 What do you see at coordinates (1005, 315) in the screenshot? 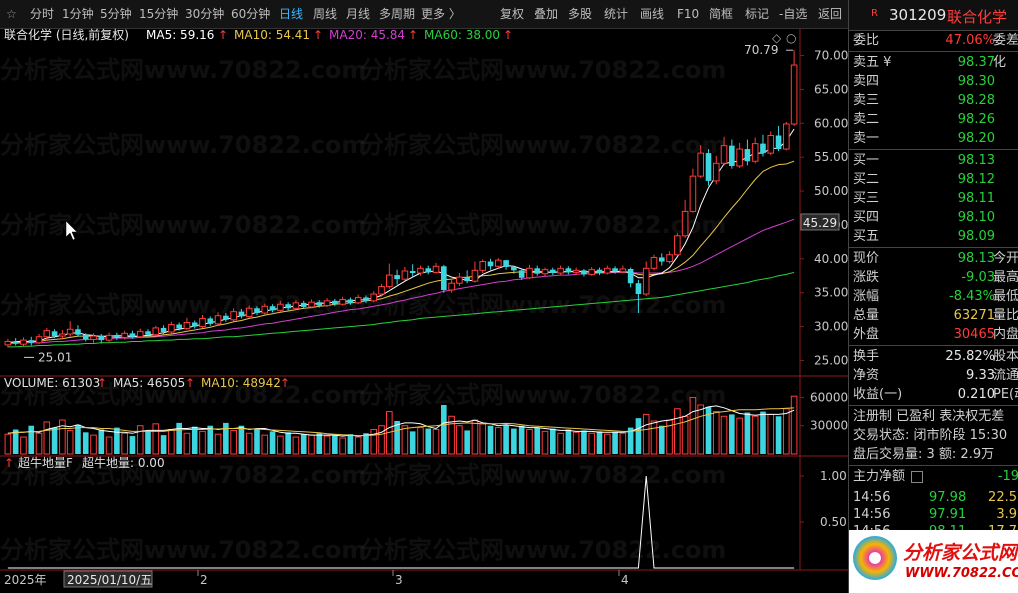
I see `quote-label-2: 量比` at bounding box center [1005, 315].